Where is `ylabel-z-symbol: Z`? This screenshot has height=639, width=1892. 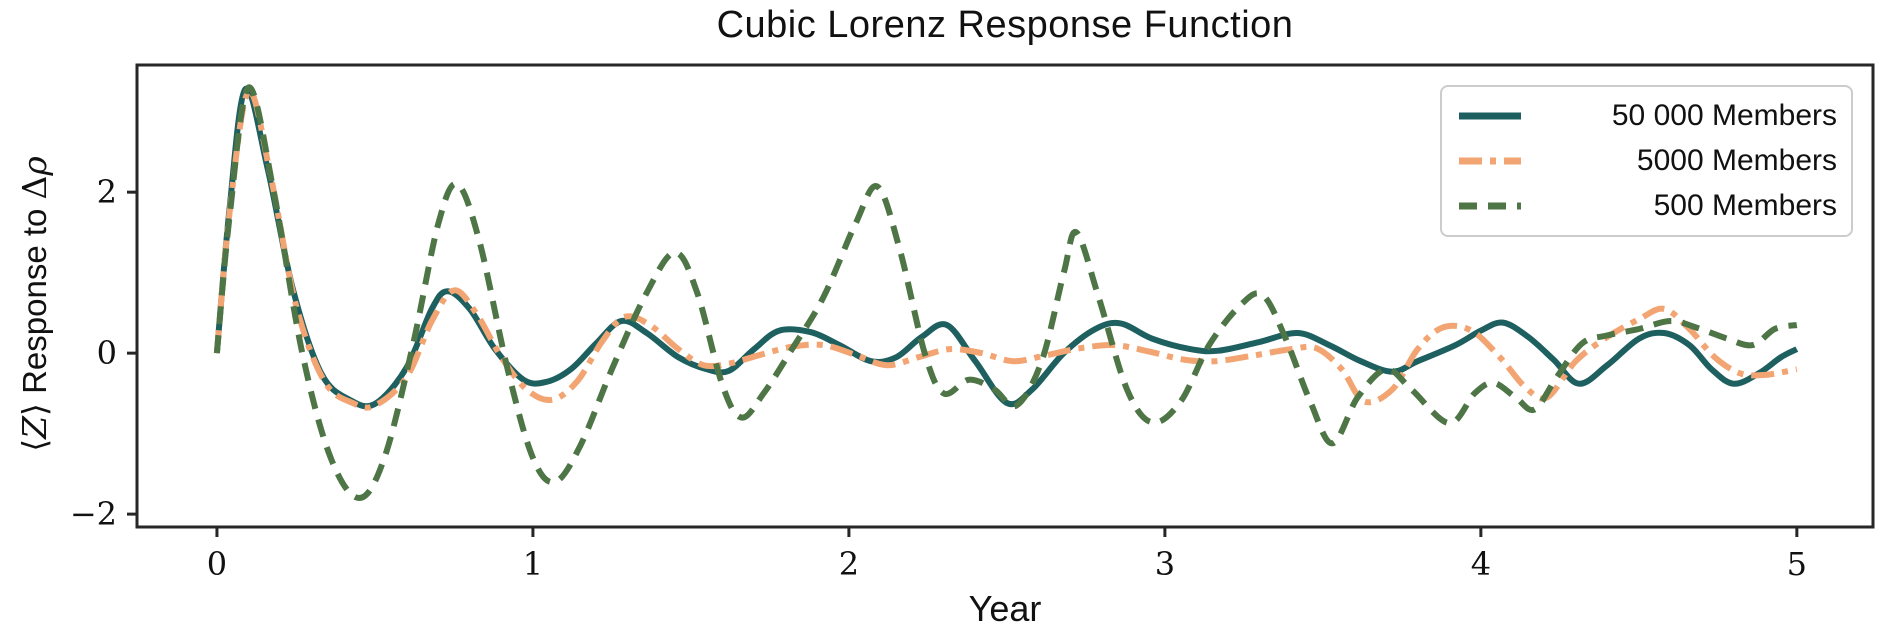 ylabel-z-symbol: Z is located at coordinates (34, 427).